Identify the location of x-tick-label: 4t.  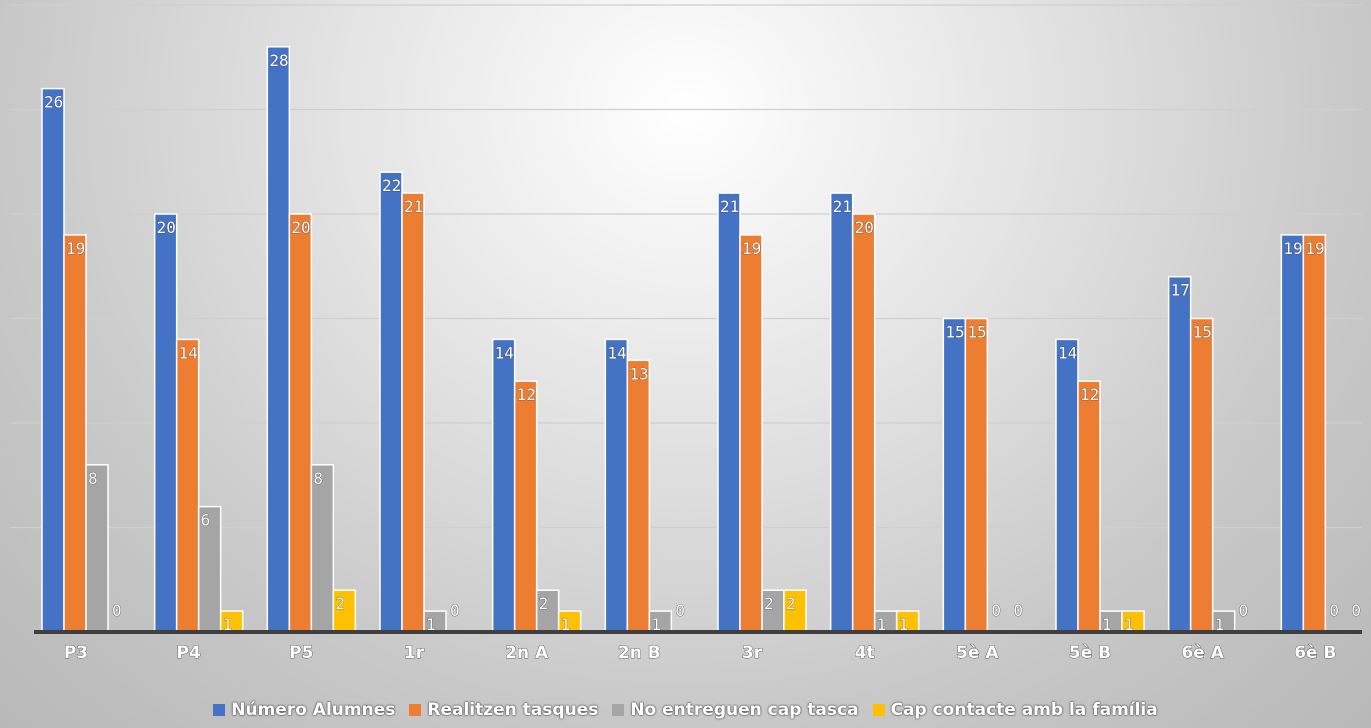
(865, 653).